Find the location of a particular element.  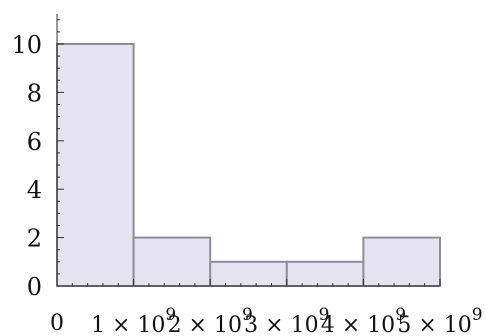

x-tick-label: 3 × 10⁹ is located at coordinates (286, 320).